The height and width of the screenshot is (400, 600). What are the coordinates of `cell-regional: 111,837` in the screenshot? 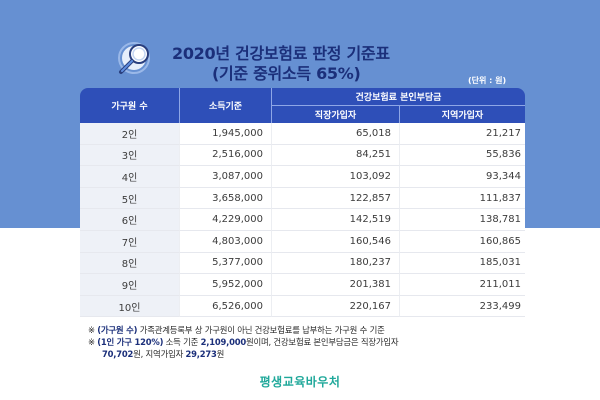 It's located at (462, 198).